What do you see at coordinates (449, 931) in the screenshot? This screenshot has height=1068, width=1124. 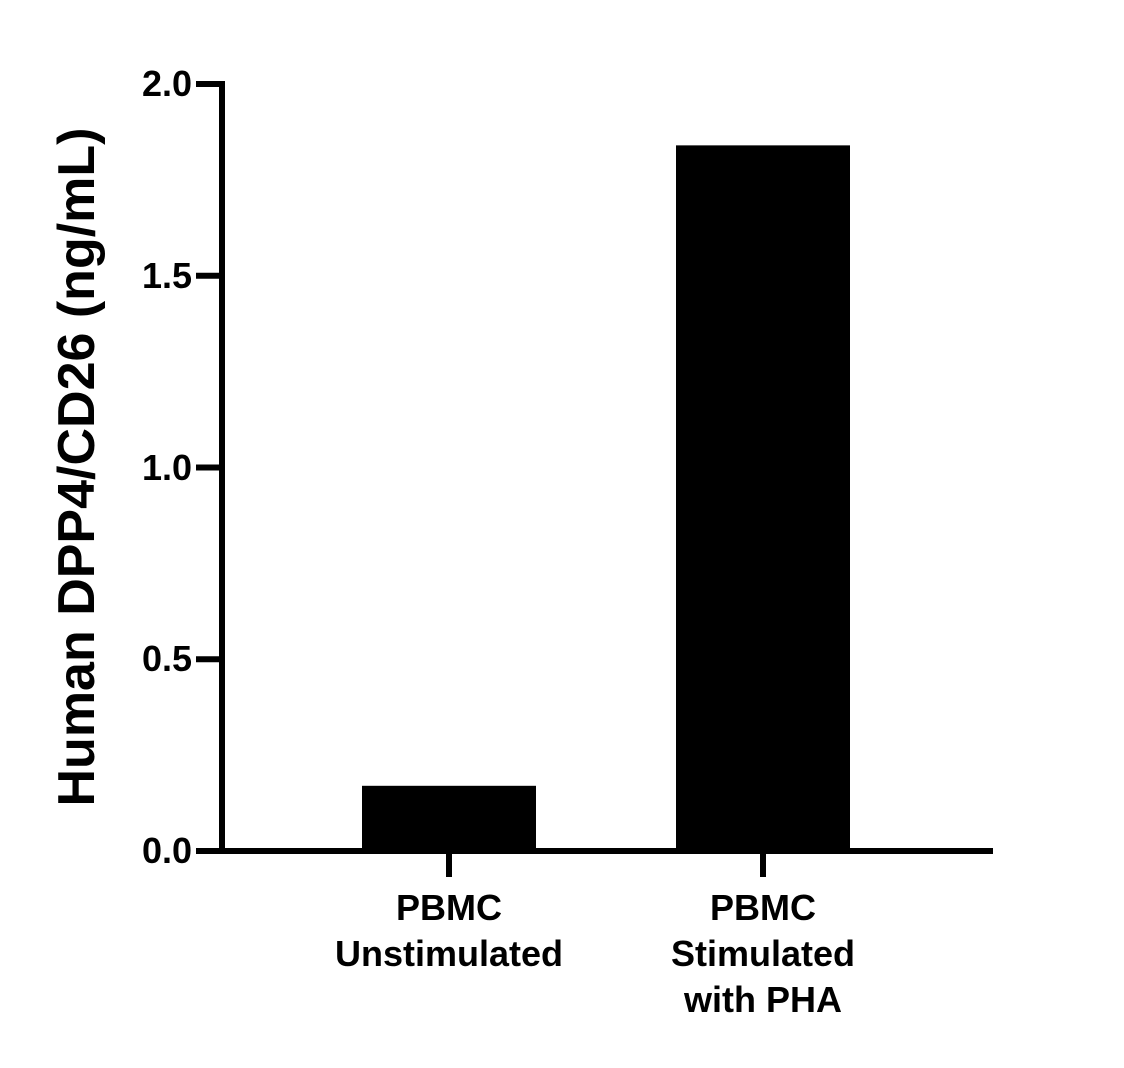 I see `x-category-label: PBMC Unstimulated` at bounding box center [449, 931].